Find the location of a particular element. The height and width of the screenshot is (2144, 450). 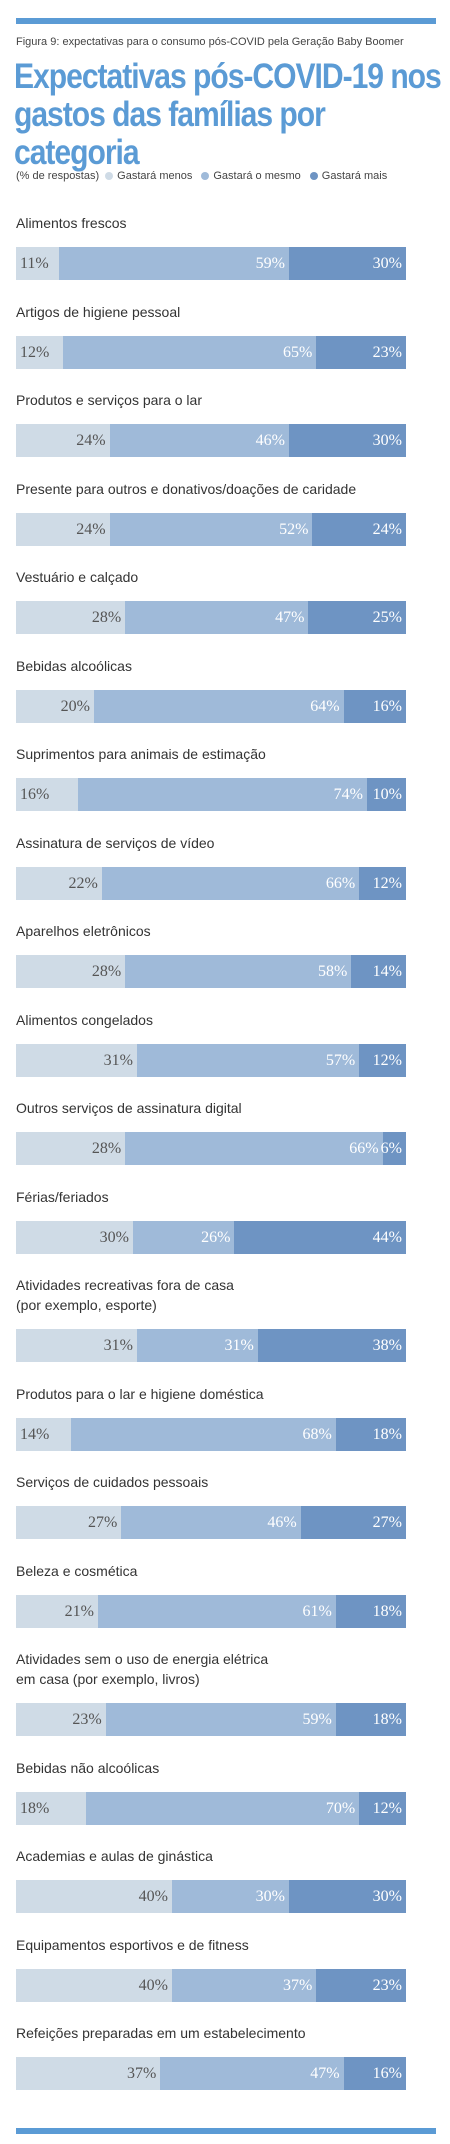

data-label: 22% is located at coordinates (83, 883).